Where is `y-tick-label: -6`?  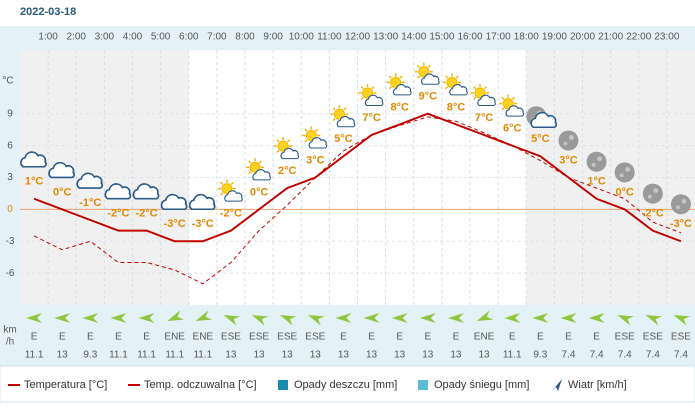
y-tick-label: -6 is located at coordinates (10, 273).